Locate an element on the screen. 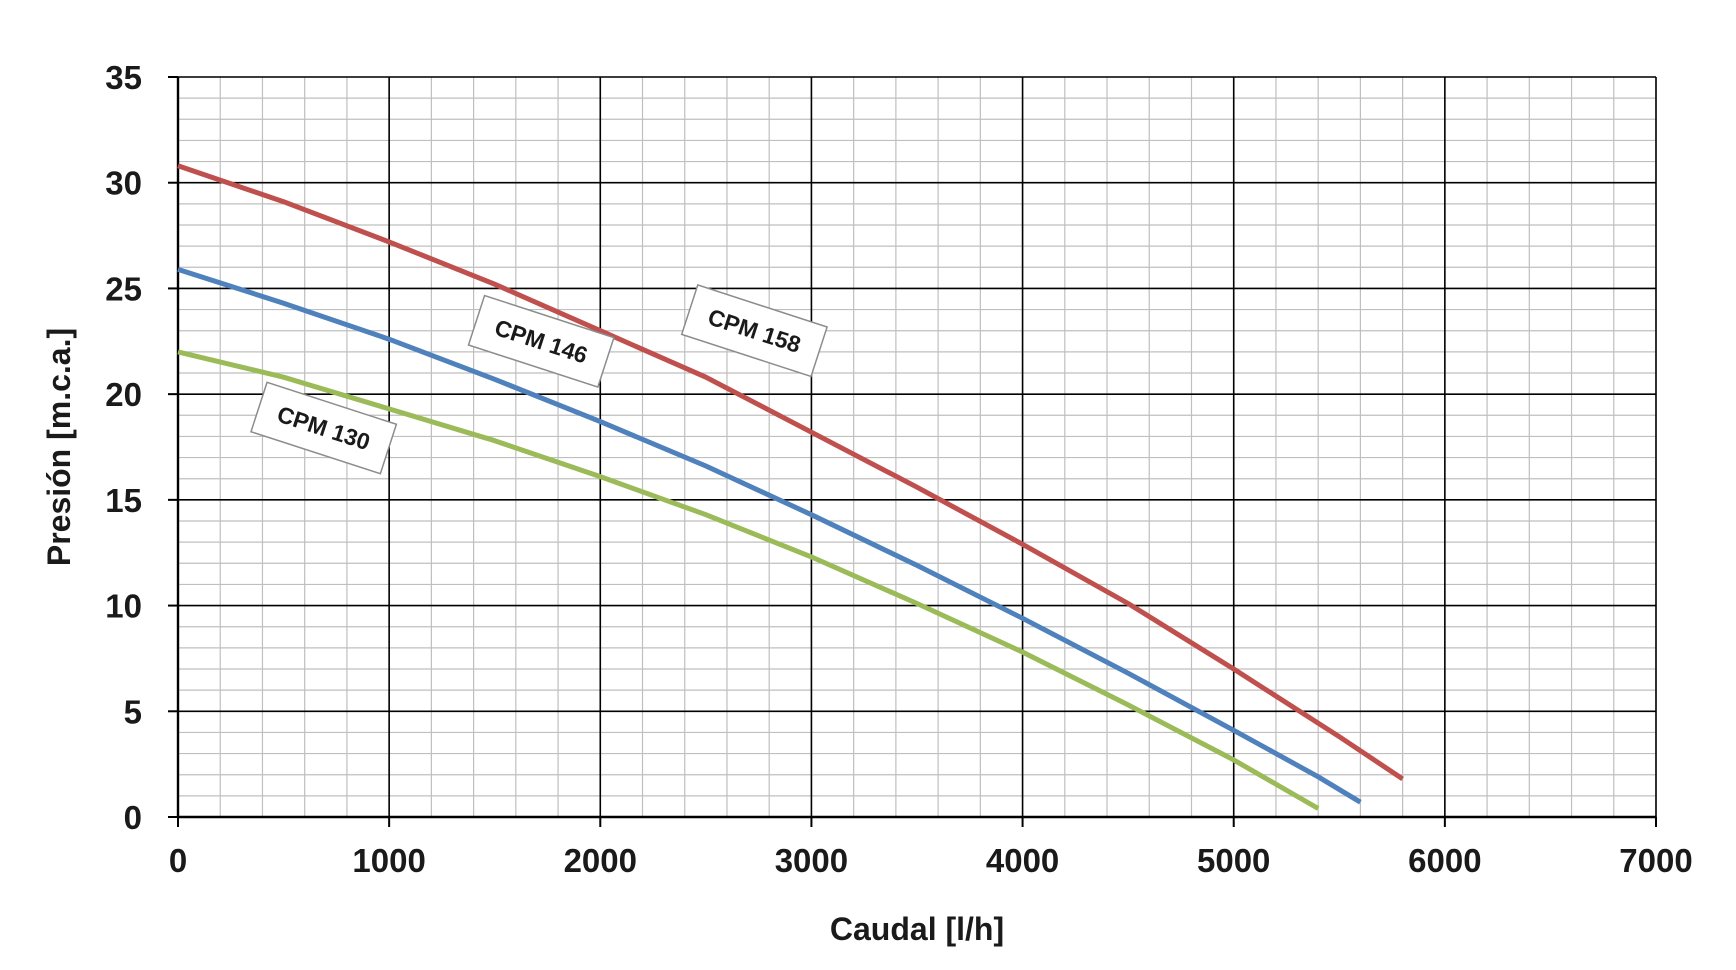  x-tick-label: 2000 is located at coordinates (600, 860).